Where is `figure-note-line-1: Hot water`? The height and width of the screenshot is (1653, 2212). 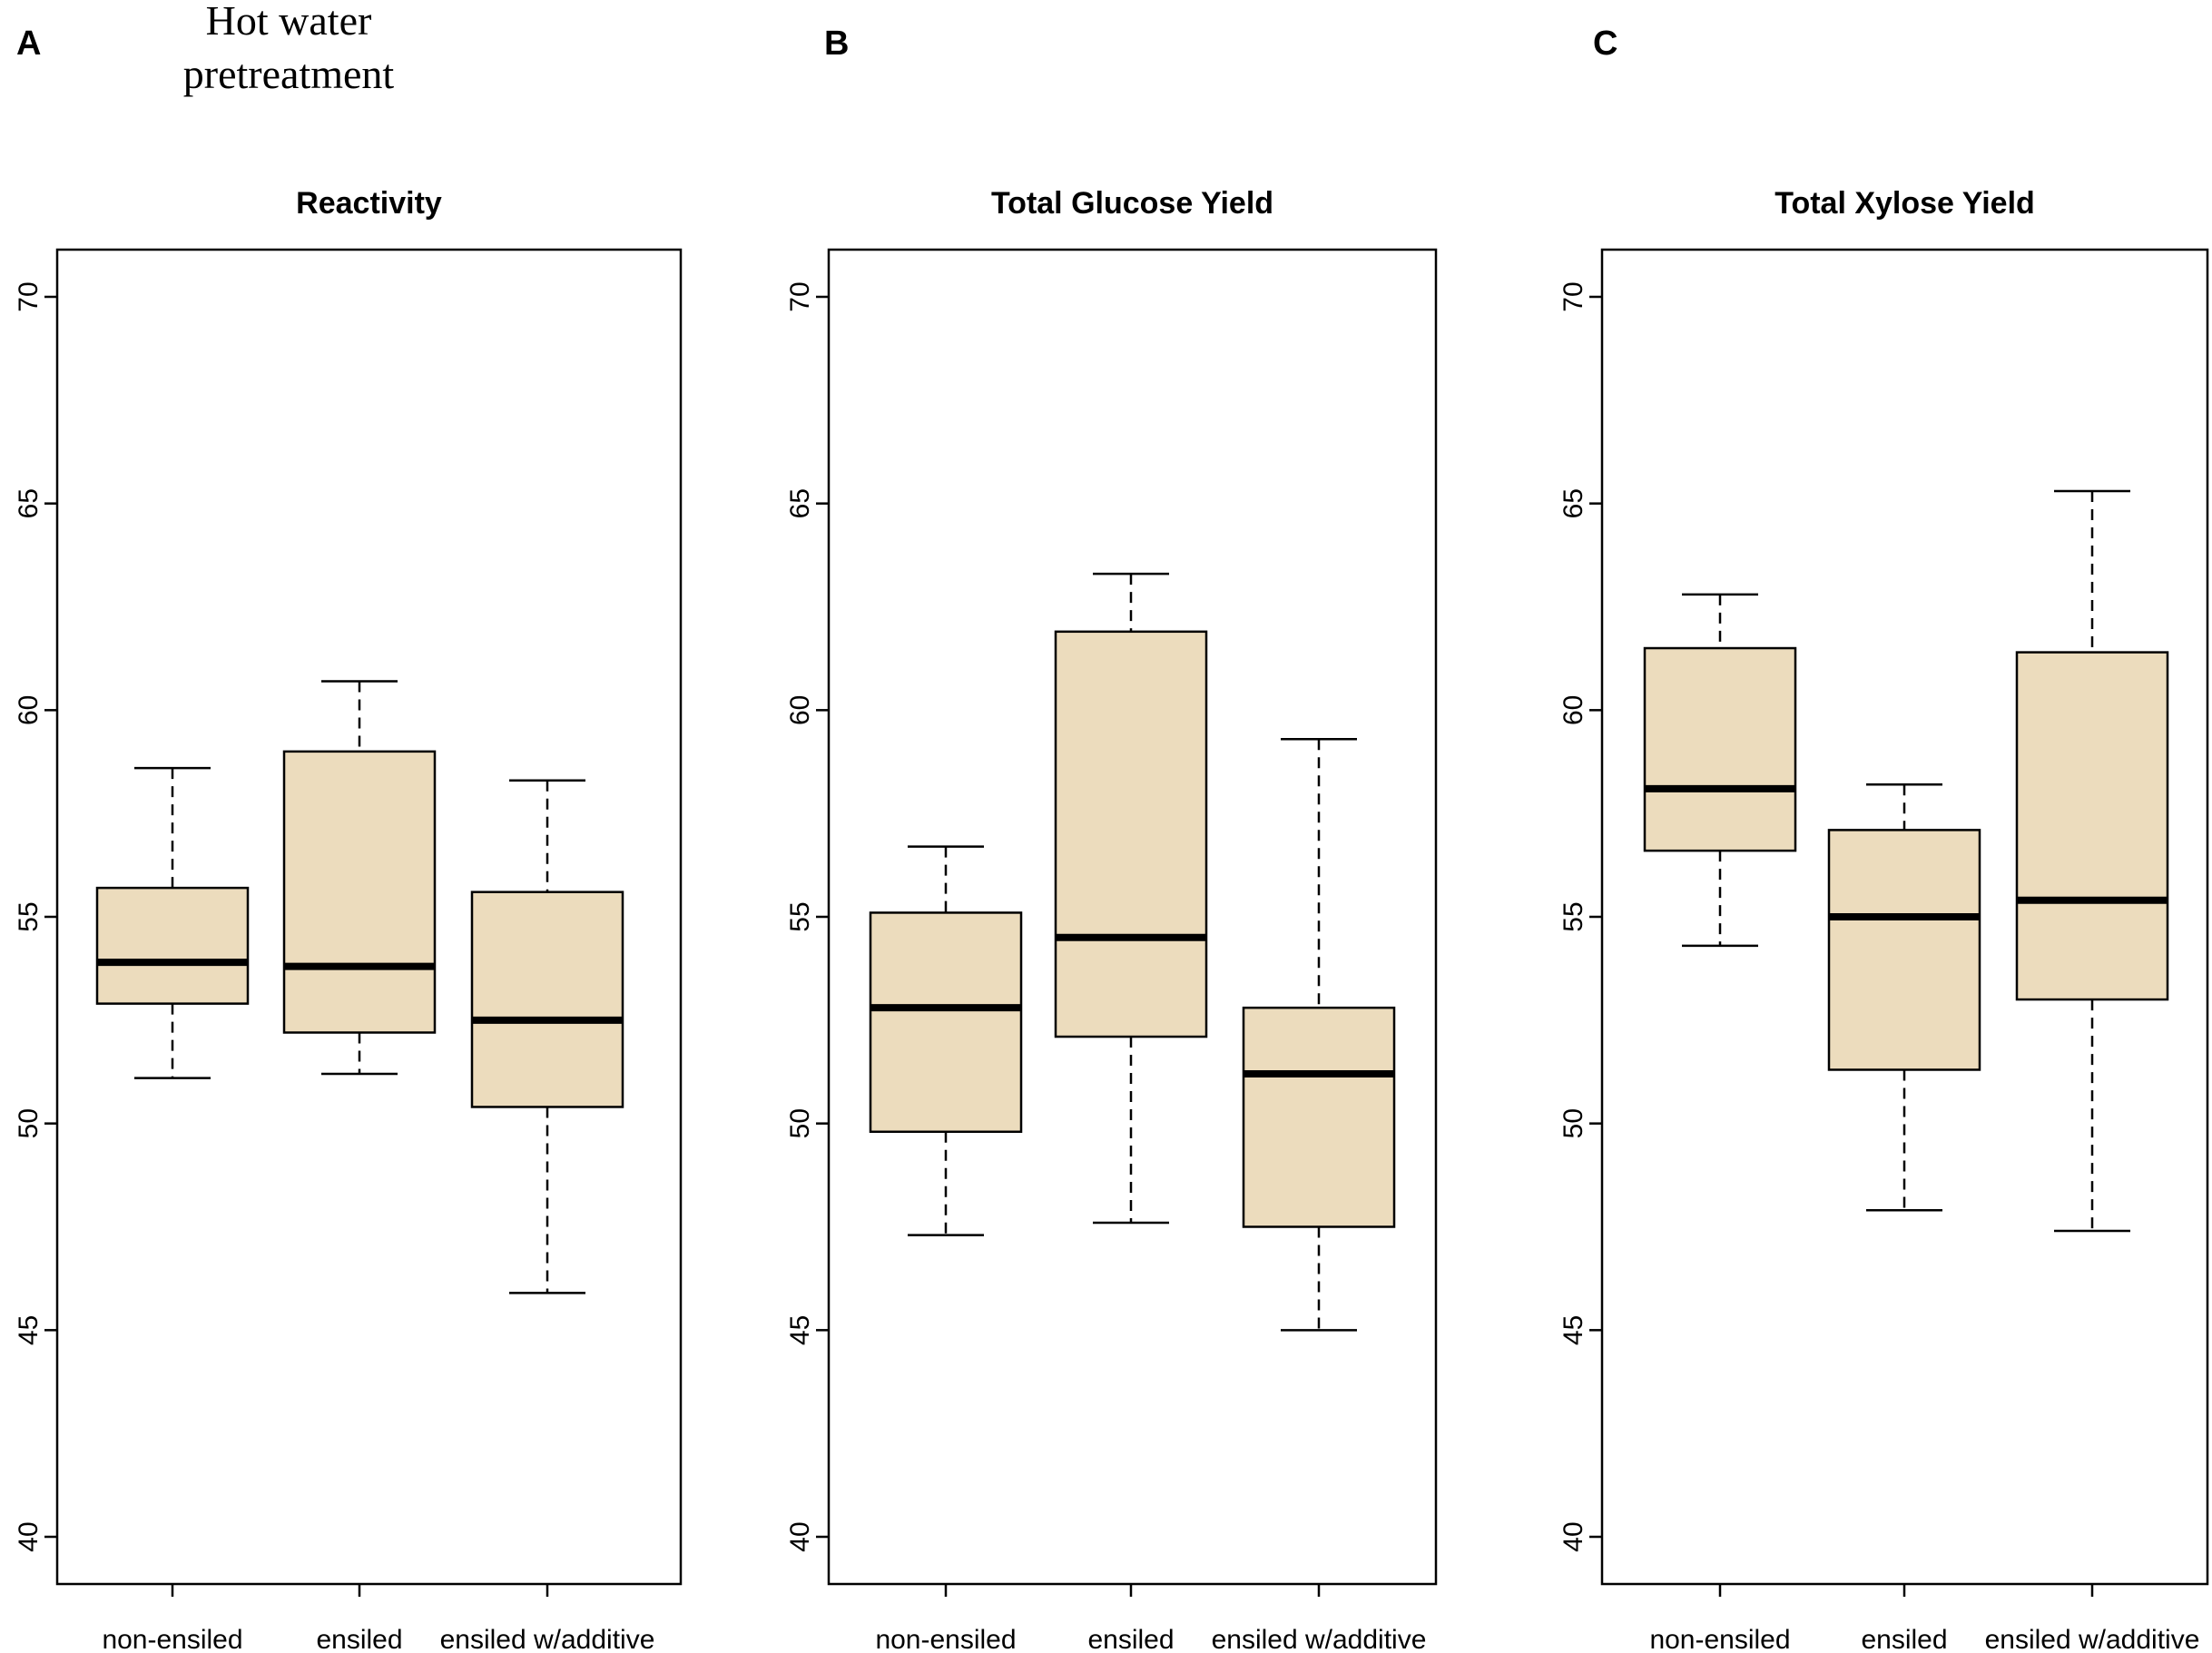
figure-note-line-1: Hot water is located at coordinates (289, 22).